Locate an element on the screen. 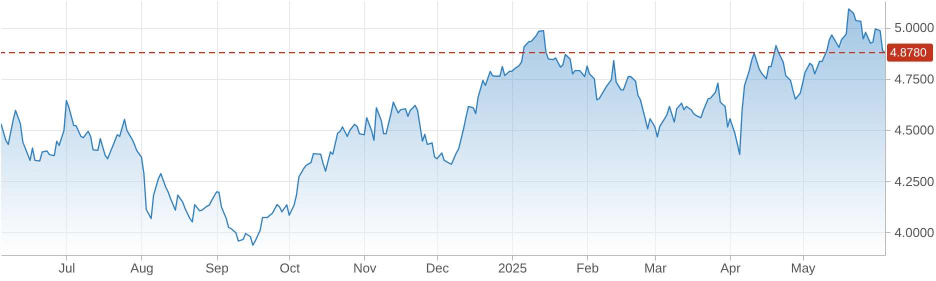 This screenshot has height=281, width=936. x-tick-label: Mar is located at coordinates (656, 268).